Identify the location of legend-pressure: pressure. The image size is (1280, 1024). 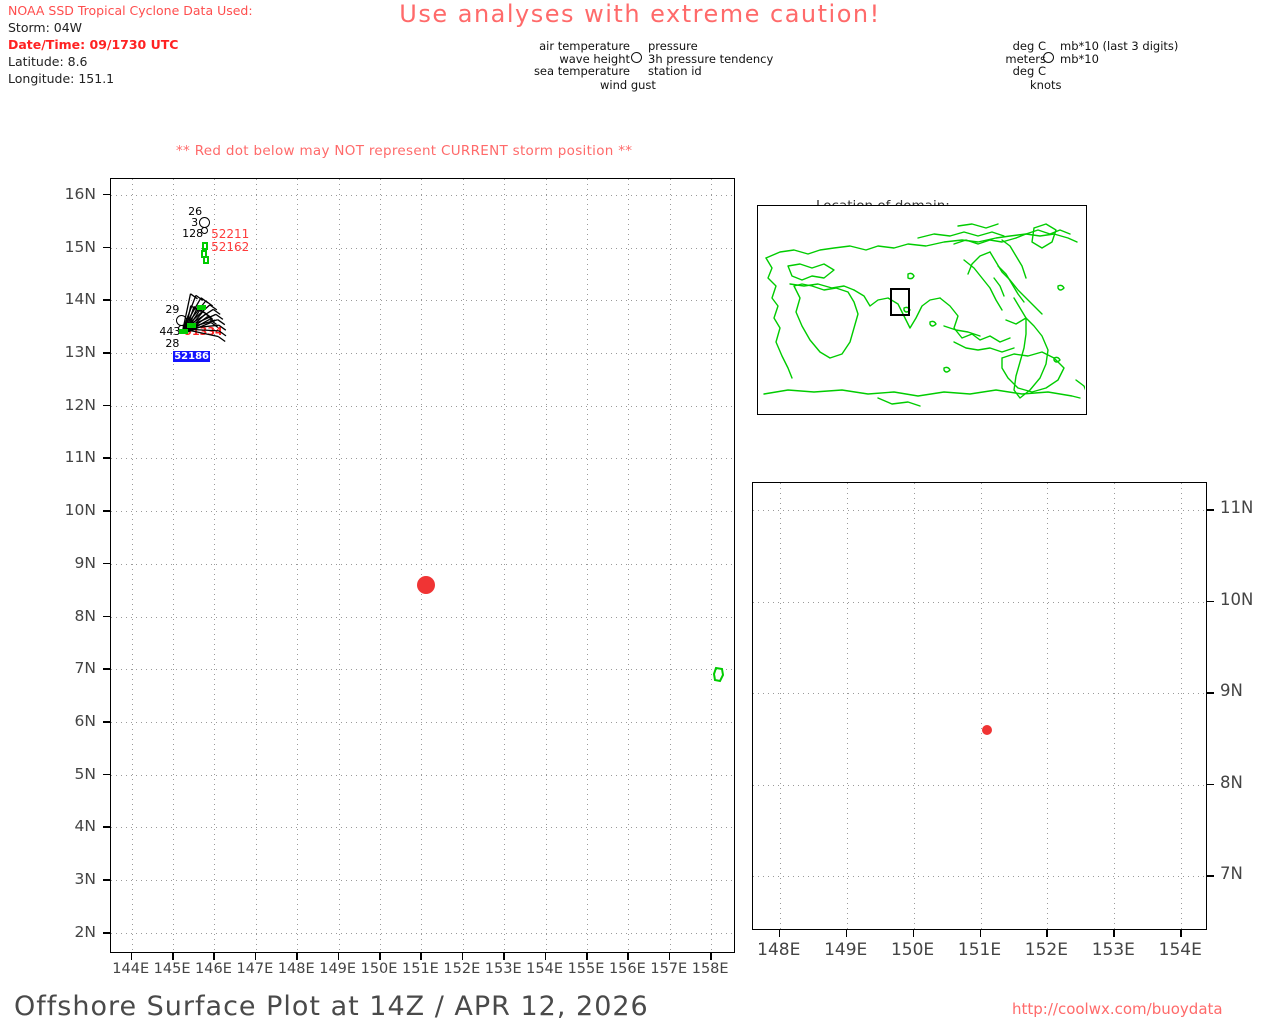
(673, 46).